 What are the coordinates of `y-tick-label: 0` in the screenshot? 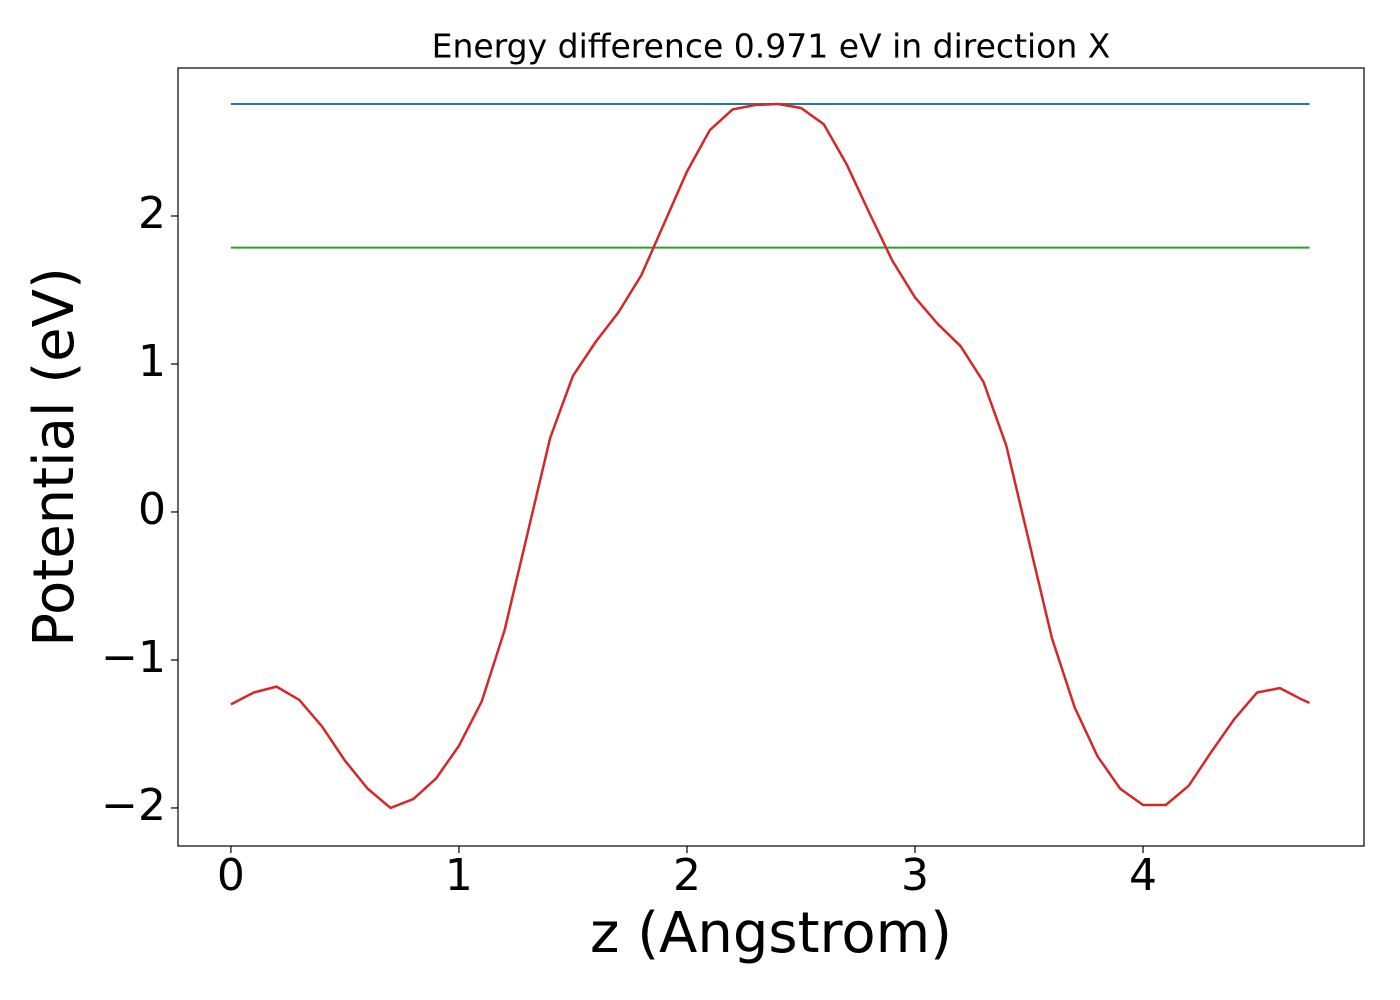 It's located at (152, 509).